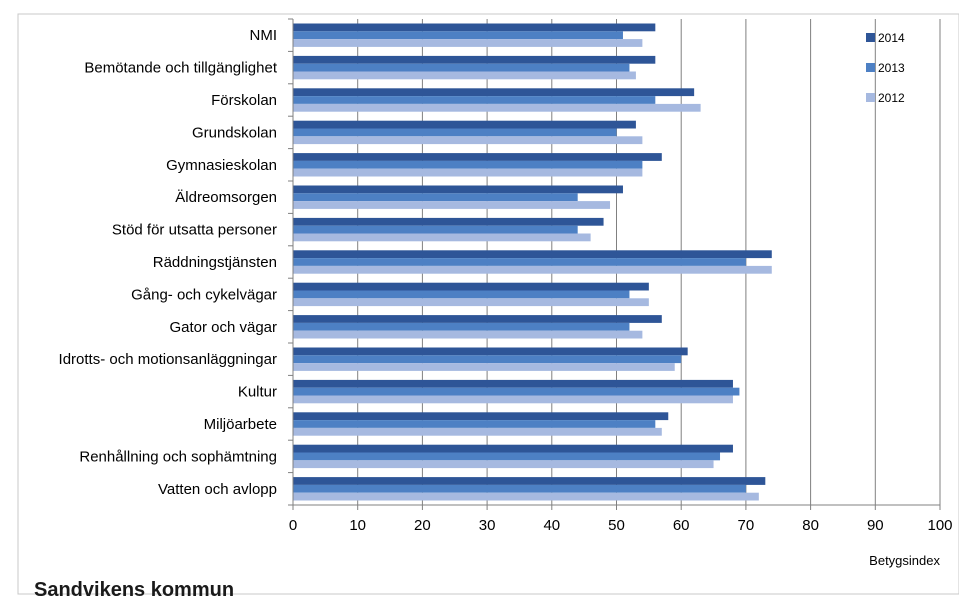 Image resolution: width=959 pixels, height=603 pixels. Describe the element at coordinates (221, 165) in the screenshot. I see `category-label: Gymnasieskolan` at that location.